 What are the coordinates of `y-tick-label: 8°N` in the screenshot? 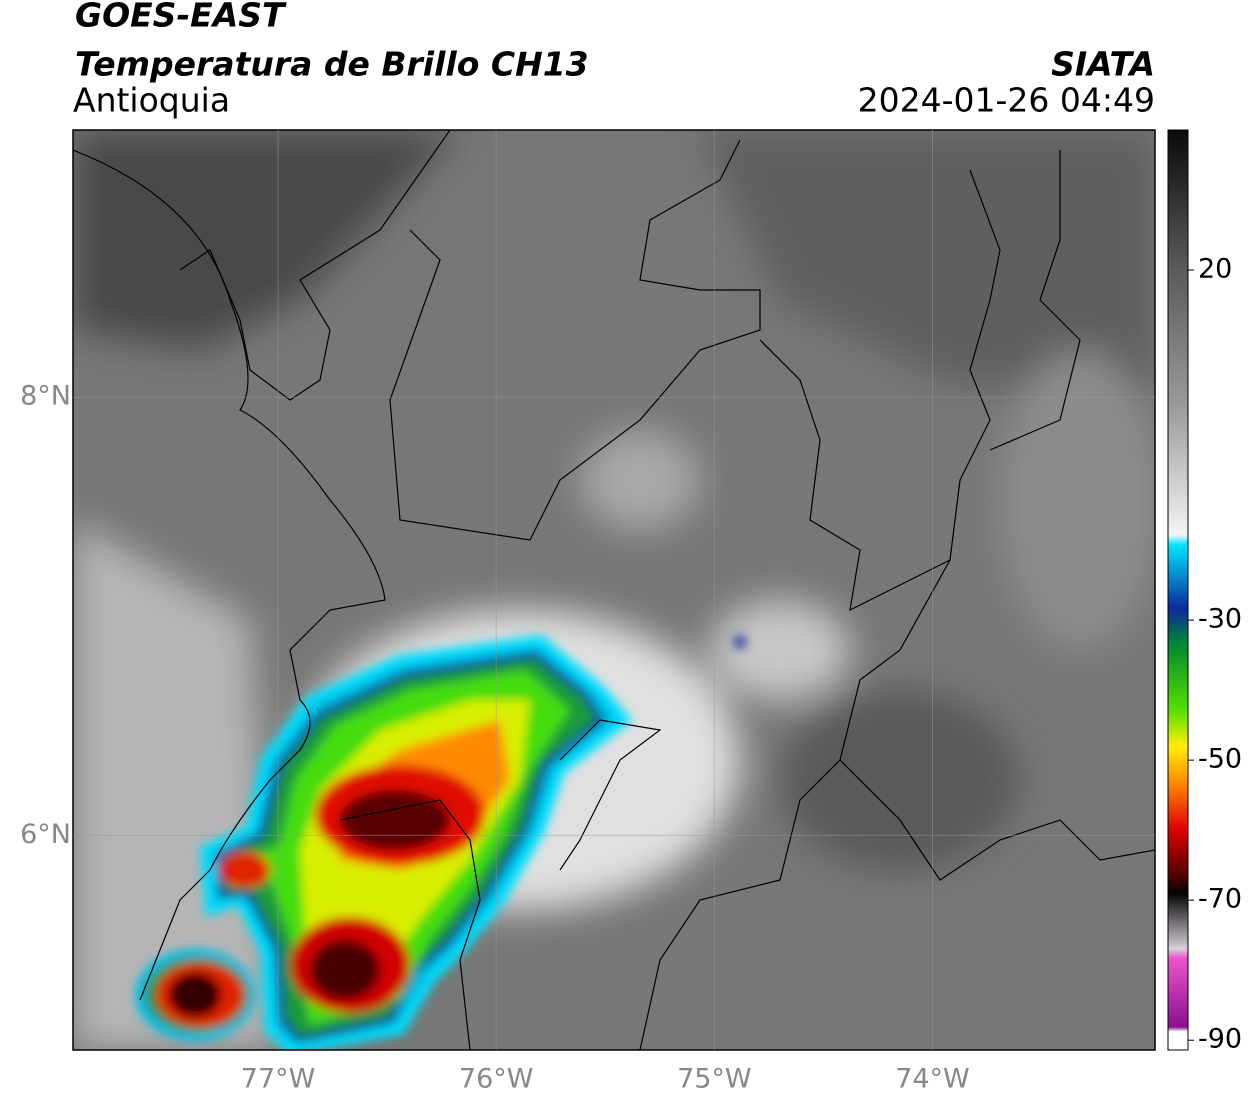 It's located at (45, 396).